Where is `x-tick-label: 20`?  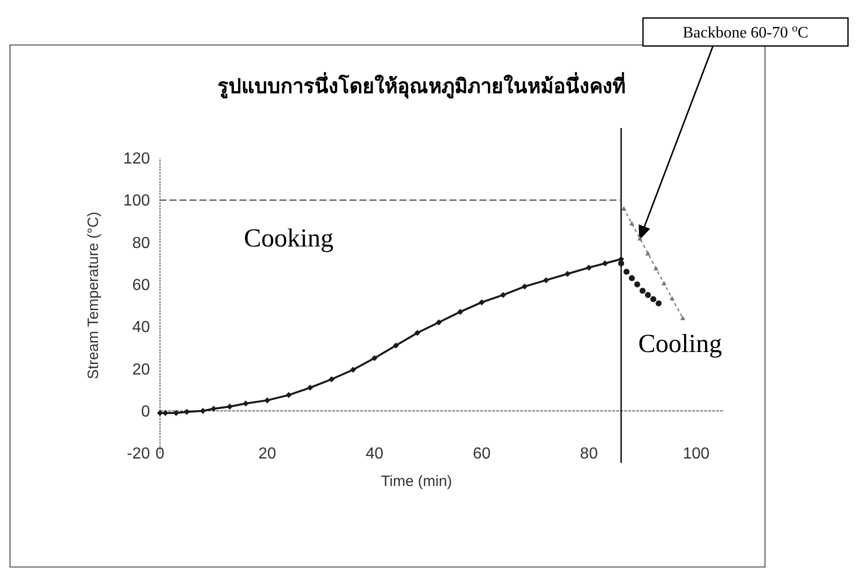 x-tick-label: 20 is located at coordinates (267, 454).